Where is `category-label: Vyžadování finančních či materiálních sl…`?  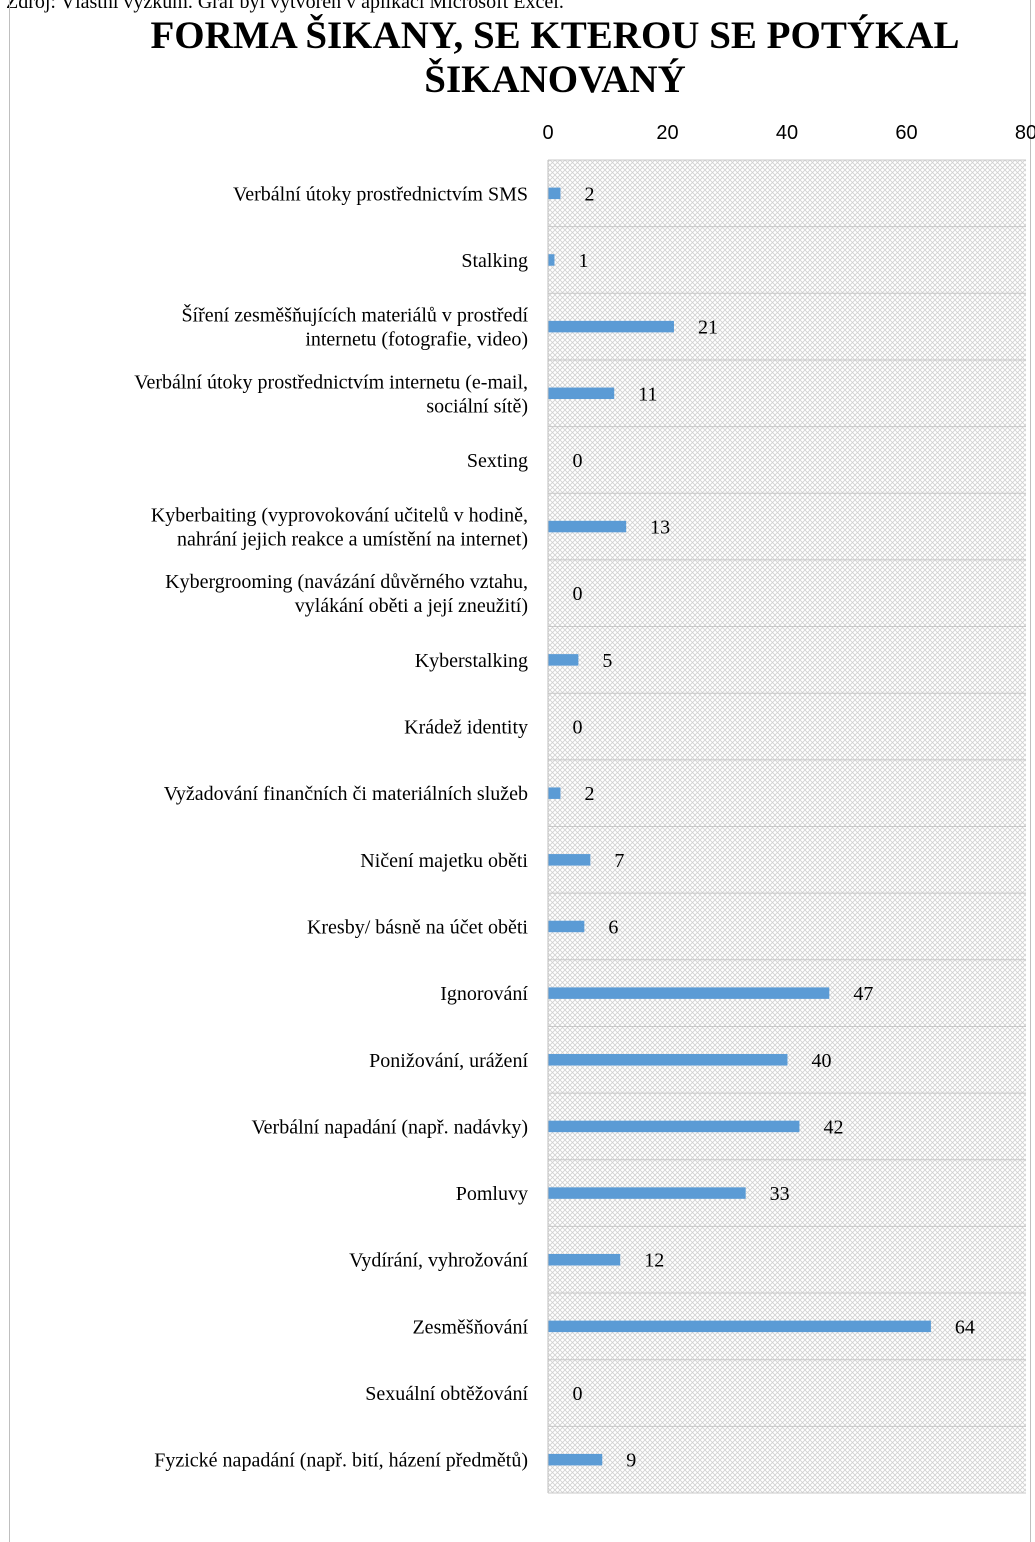 category-label: Vyžadování finančních či materiálních sl… is located at coordinates (346, 794).